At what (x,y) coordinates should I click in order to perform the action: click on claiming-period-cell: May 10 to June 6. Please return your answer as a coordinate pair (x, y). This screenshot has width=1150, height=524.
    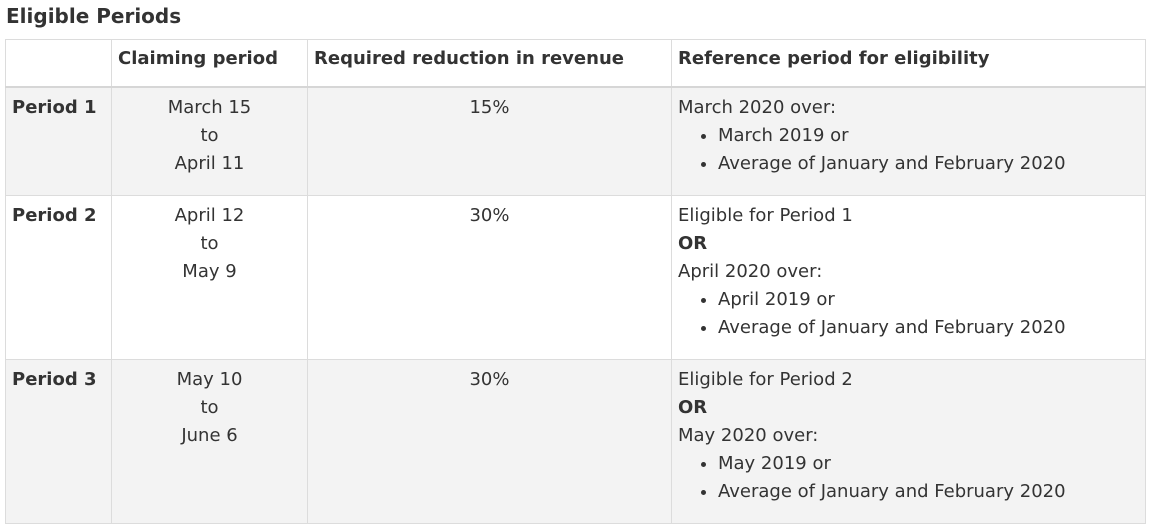
    Looking at the image, I should click on (209, 441).